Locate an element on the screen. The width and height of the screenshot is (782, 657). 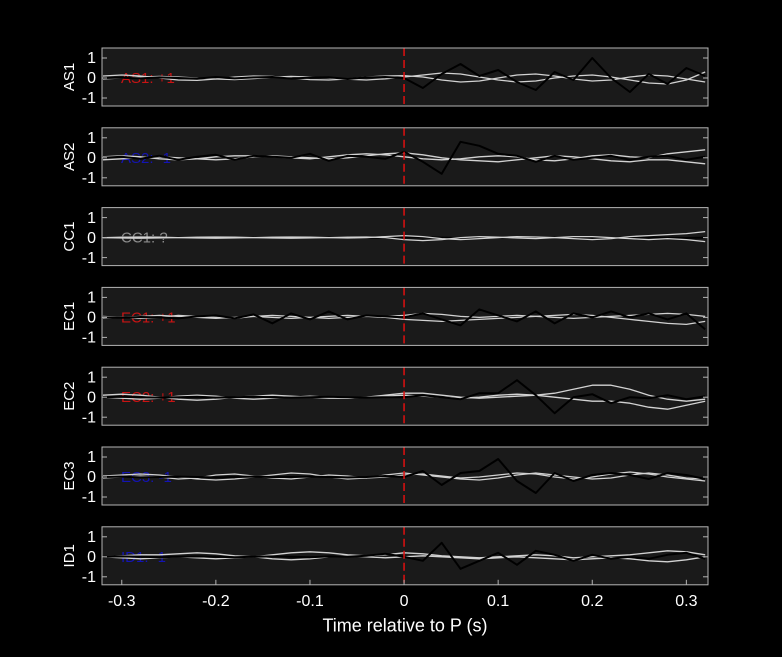
x-tick-label: 0.1 is located at coordinates (498, 601).